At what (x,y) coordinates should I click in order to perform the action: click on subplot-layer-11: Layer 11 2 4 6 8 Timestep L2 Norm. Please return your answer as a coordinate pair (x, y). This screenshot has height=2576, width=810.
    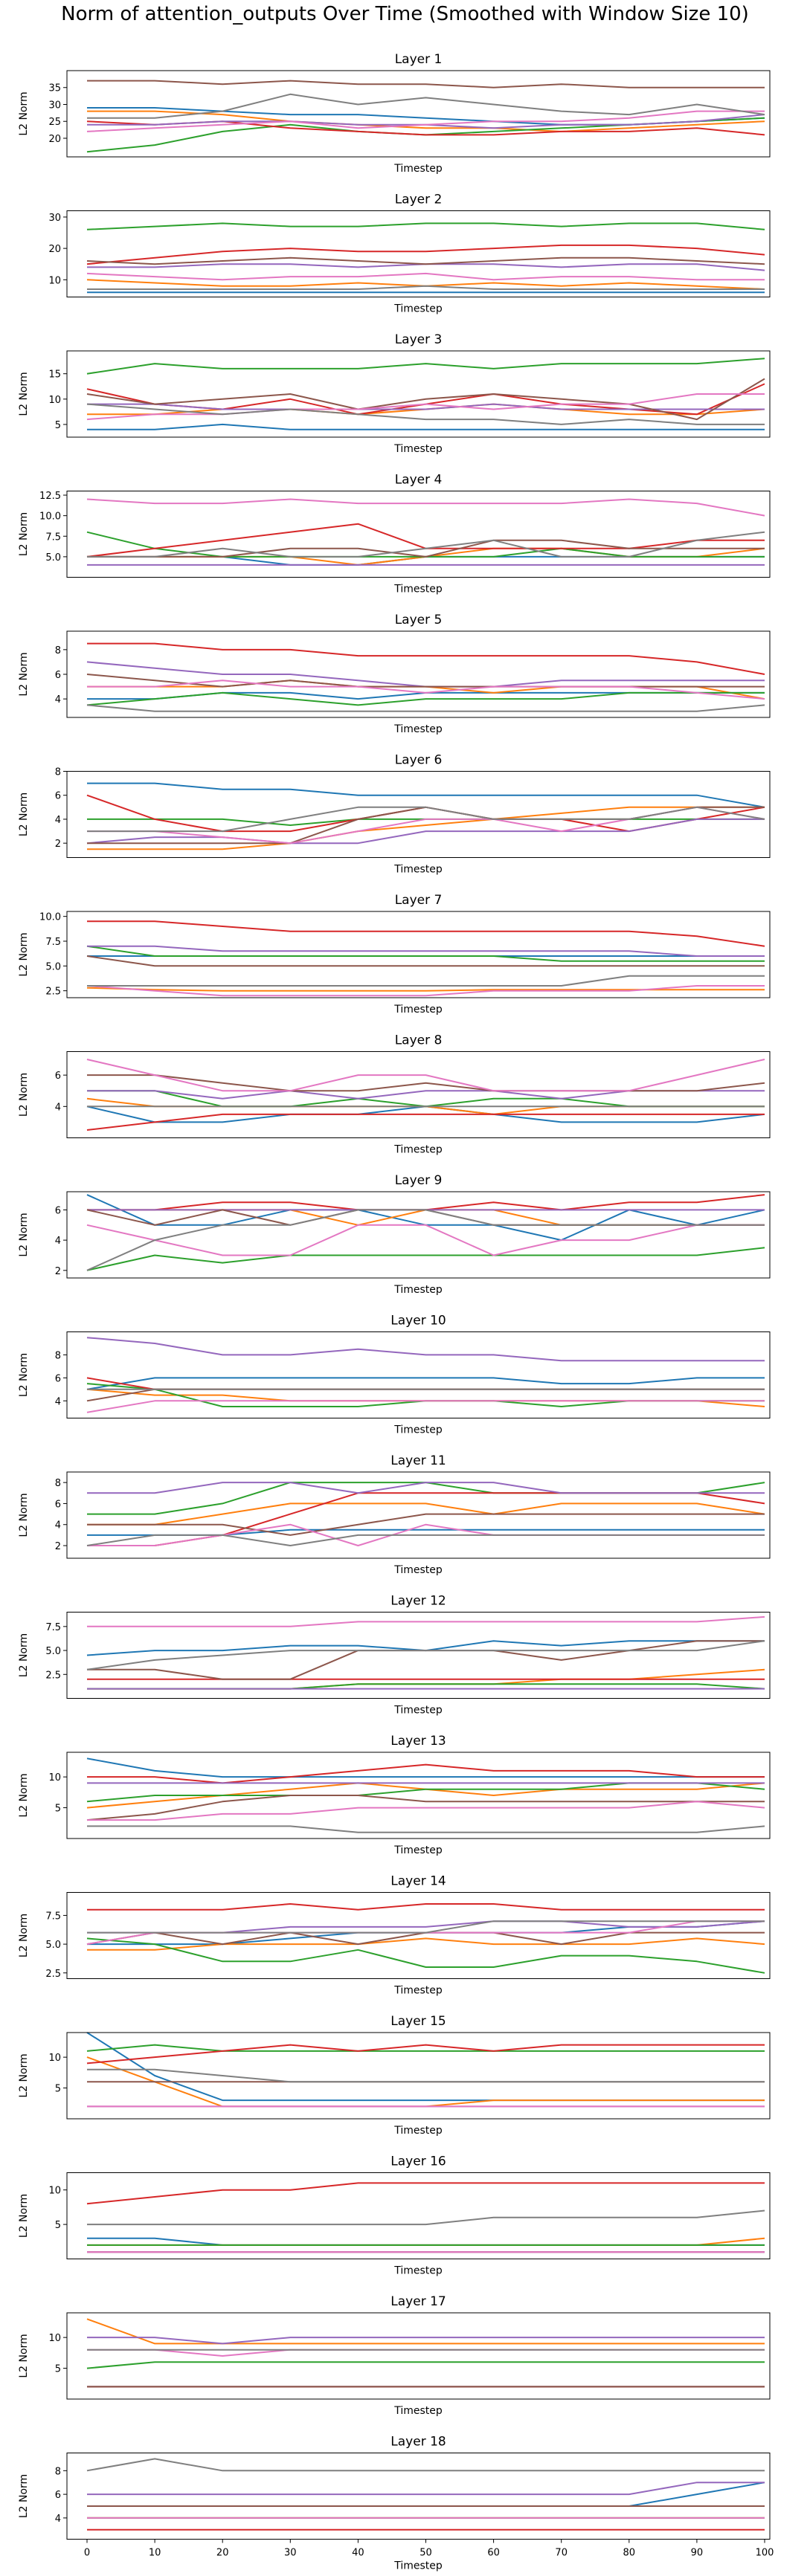
    Looking at the image, I should click on (394, 1514).